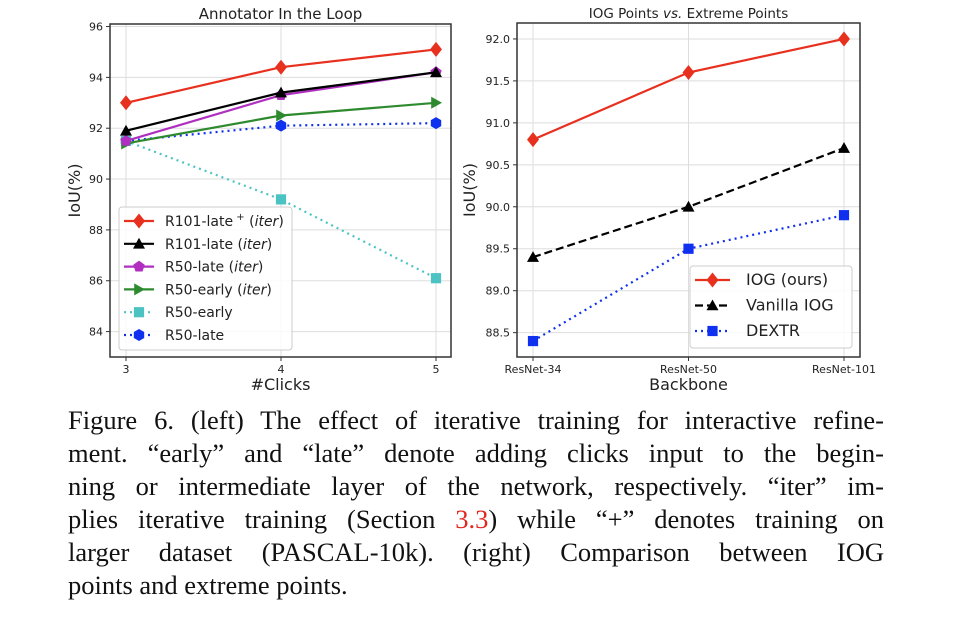 The image size is (958, 634). I want to click on caption-text: plies iterative training (Section, so click(262, 519).